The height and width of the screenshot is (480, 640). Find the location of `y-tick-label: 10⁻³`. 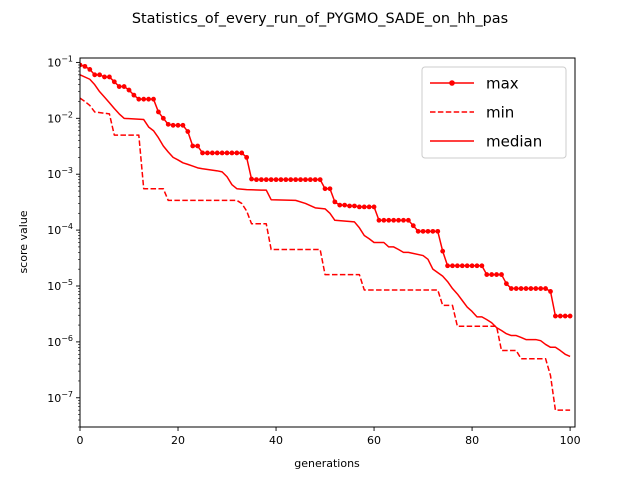

y-tick-label: 10⁻³ is located at coordinates (60, 173).